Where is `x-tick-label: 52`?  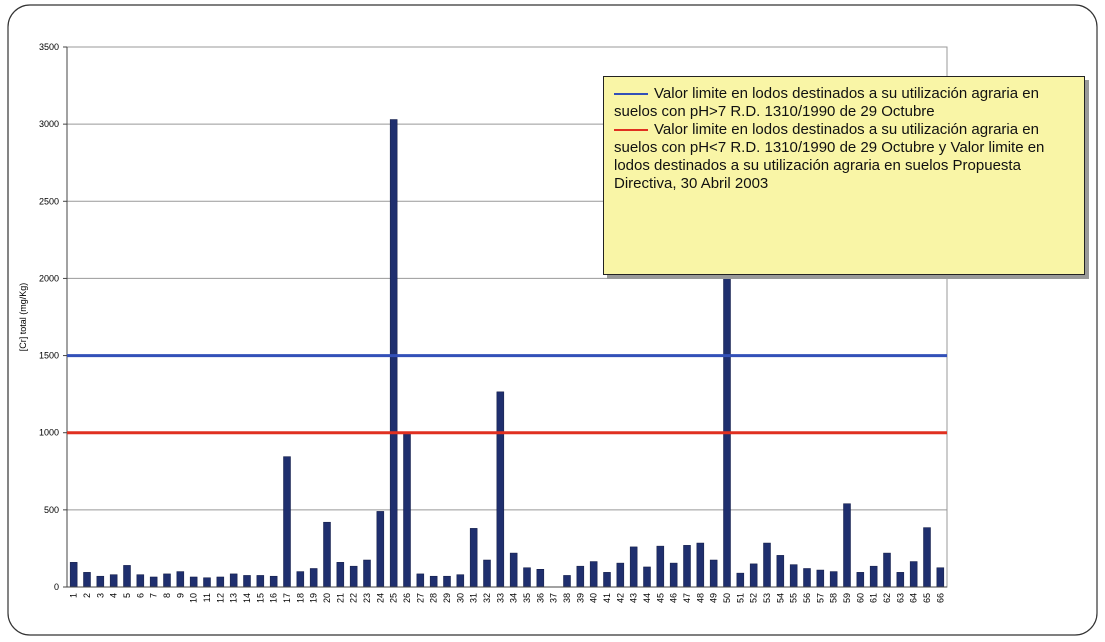 x-tick-label: 52 is located at coordinates (754, 598).